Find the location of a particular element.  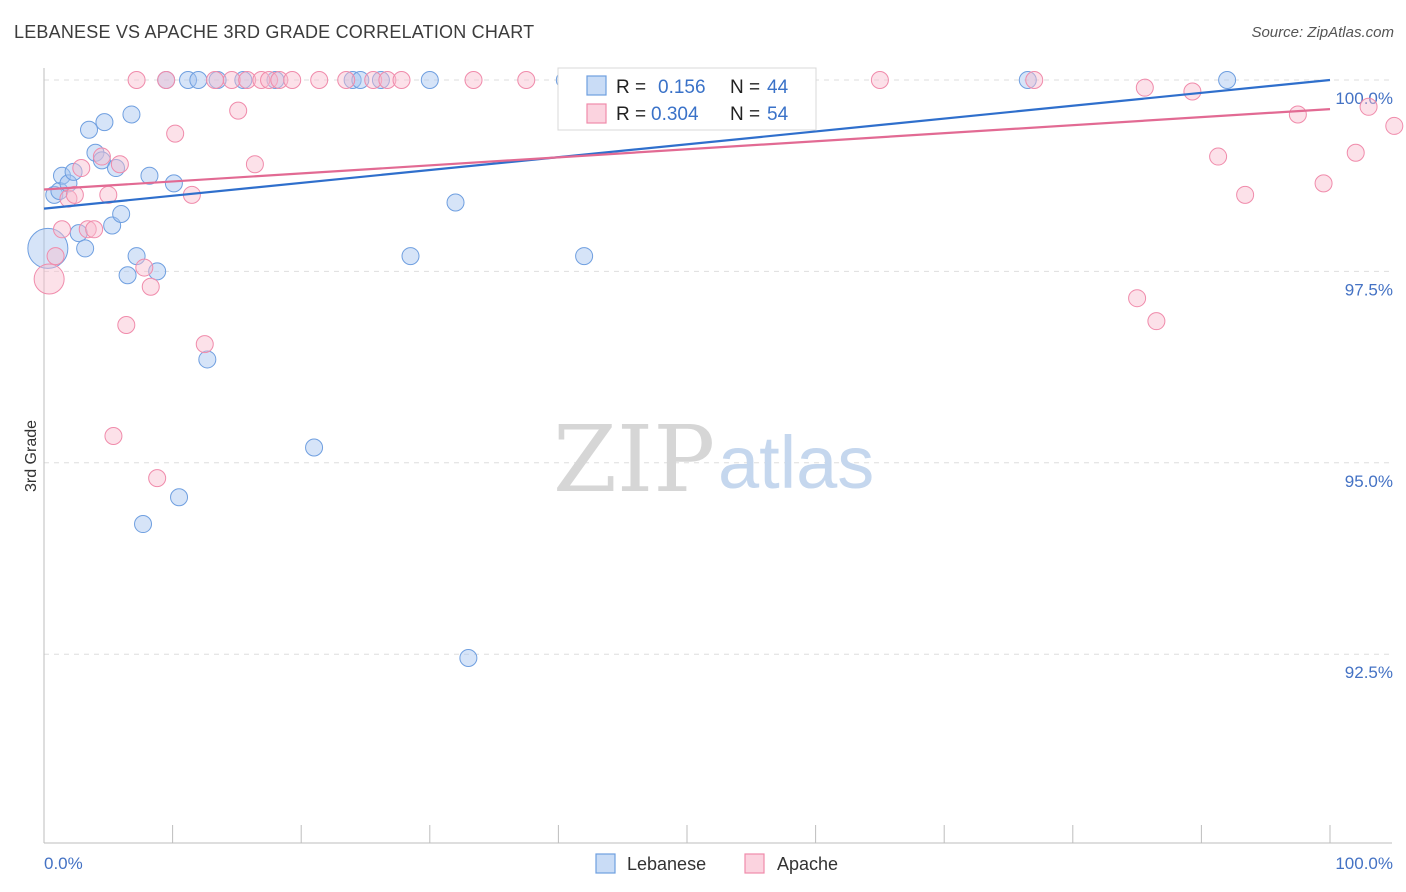

trend-lines is located at coordinates (687, 144).